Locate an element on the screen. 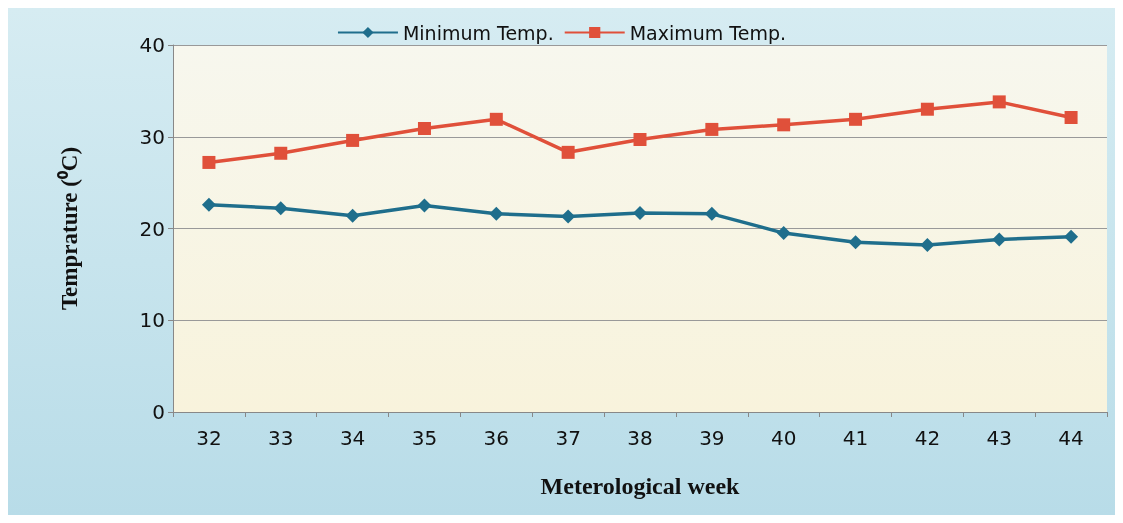 The image size is (1123, 523). x-tick-label: 38 is located at coordinates (640, 438).